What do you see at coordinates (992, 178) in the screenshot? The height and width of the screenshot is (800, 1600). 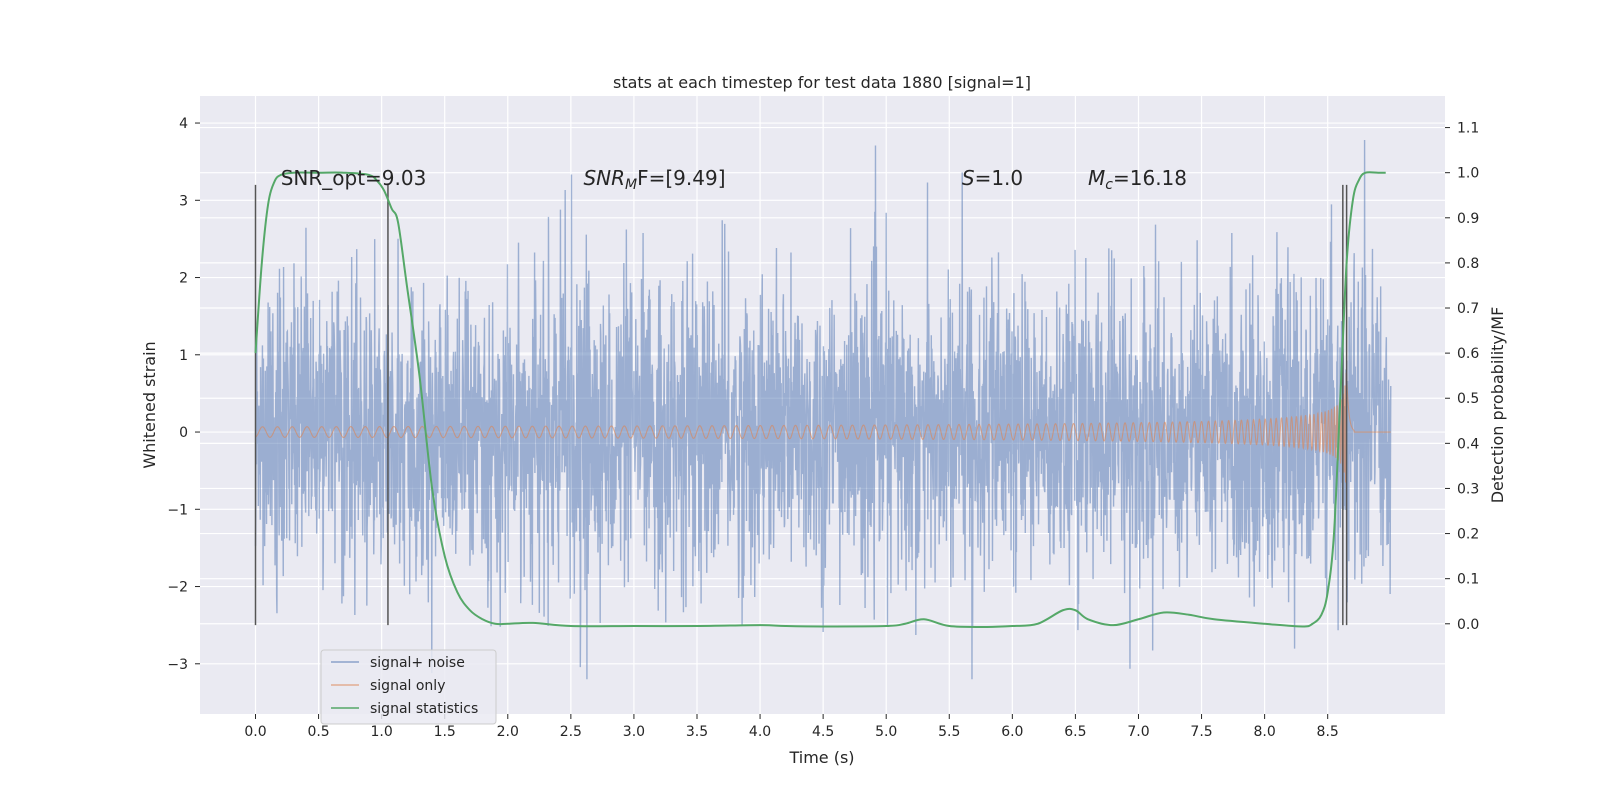 I see `annotation-s: S=1.0` at bounding box center [992, 178].